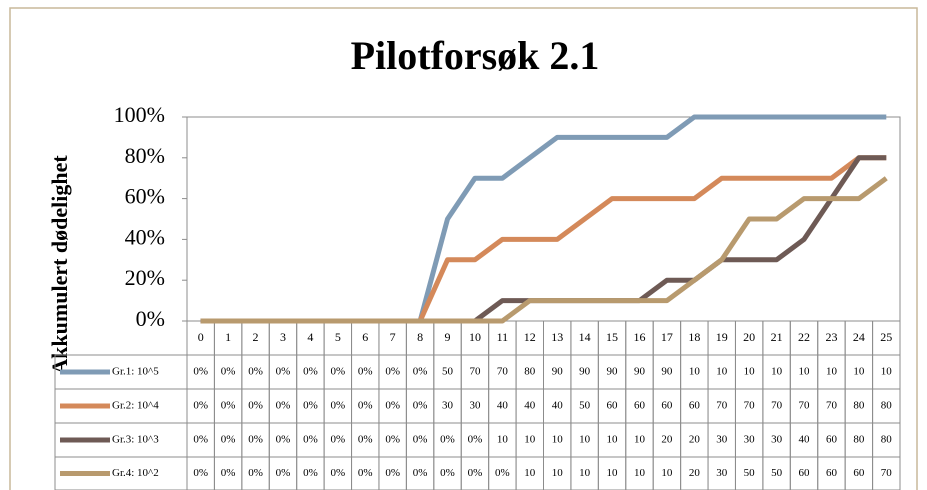  What do you see at coordinates (475, 55) in the screenshot?
I see `chart-title: Pilotforsøk 2.1` at bounding box center [475, 55].